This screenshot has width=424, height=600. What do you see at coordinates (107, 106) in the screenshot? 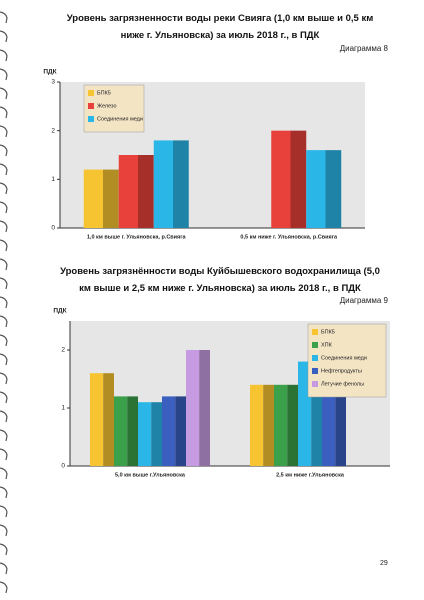
I see `legend-label: Железо` at bounding box center [107, 106].